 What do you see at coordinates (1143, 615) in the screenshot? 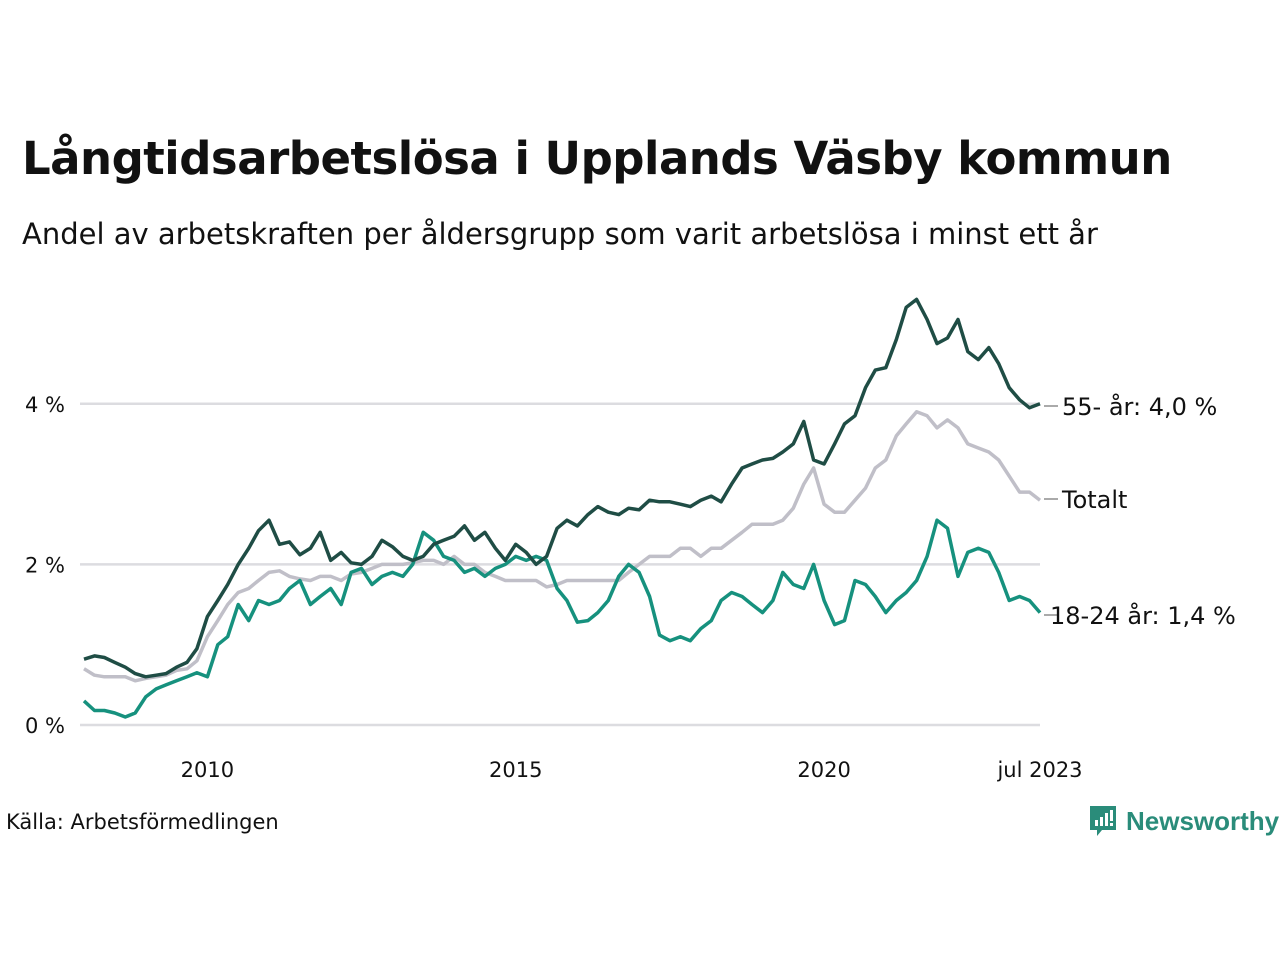
I see `series-end-label: 18-24 år: 1,4 %` at bounding box center [1143, 615].